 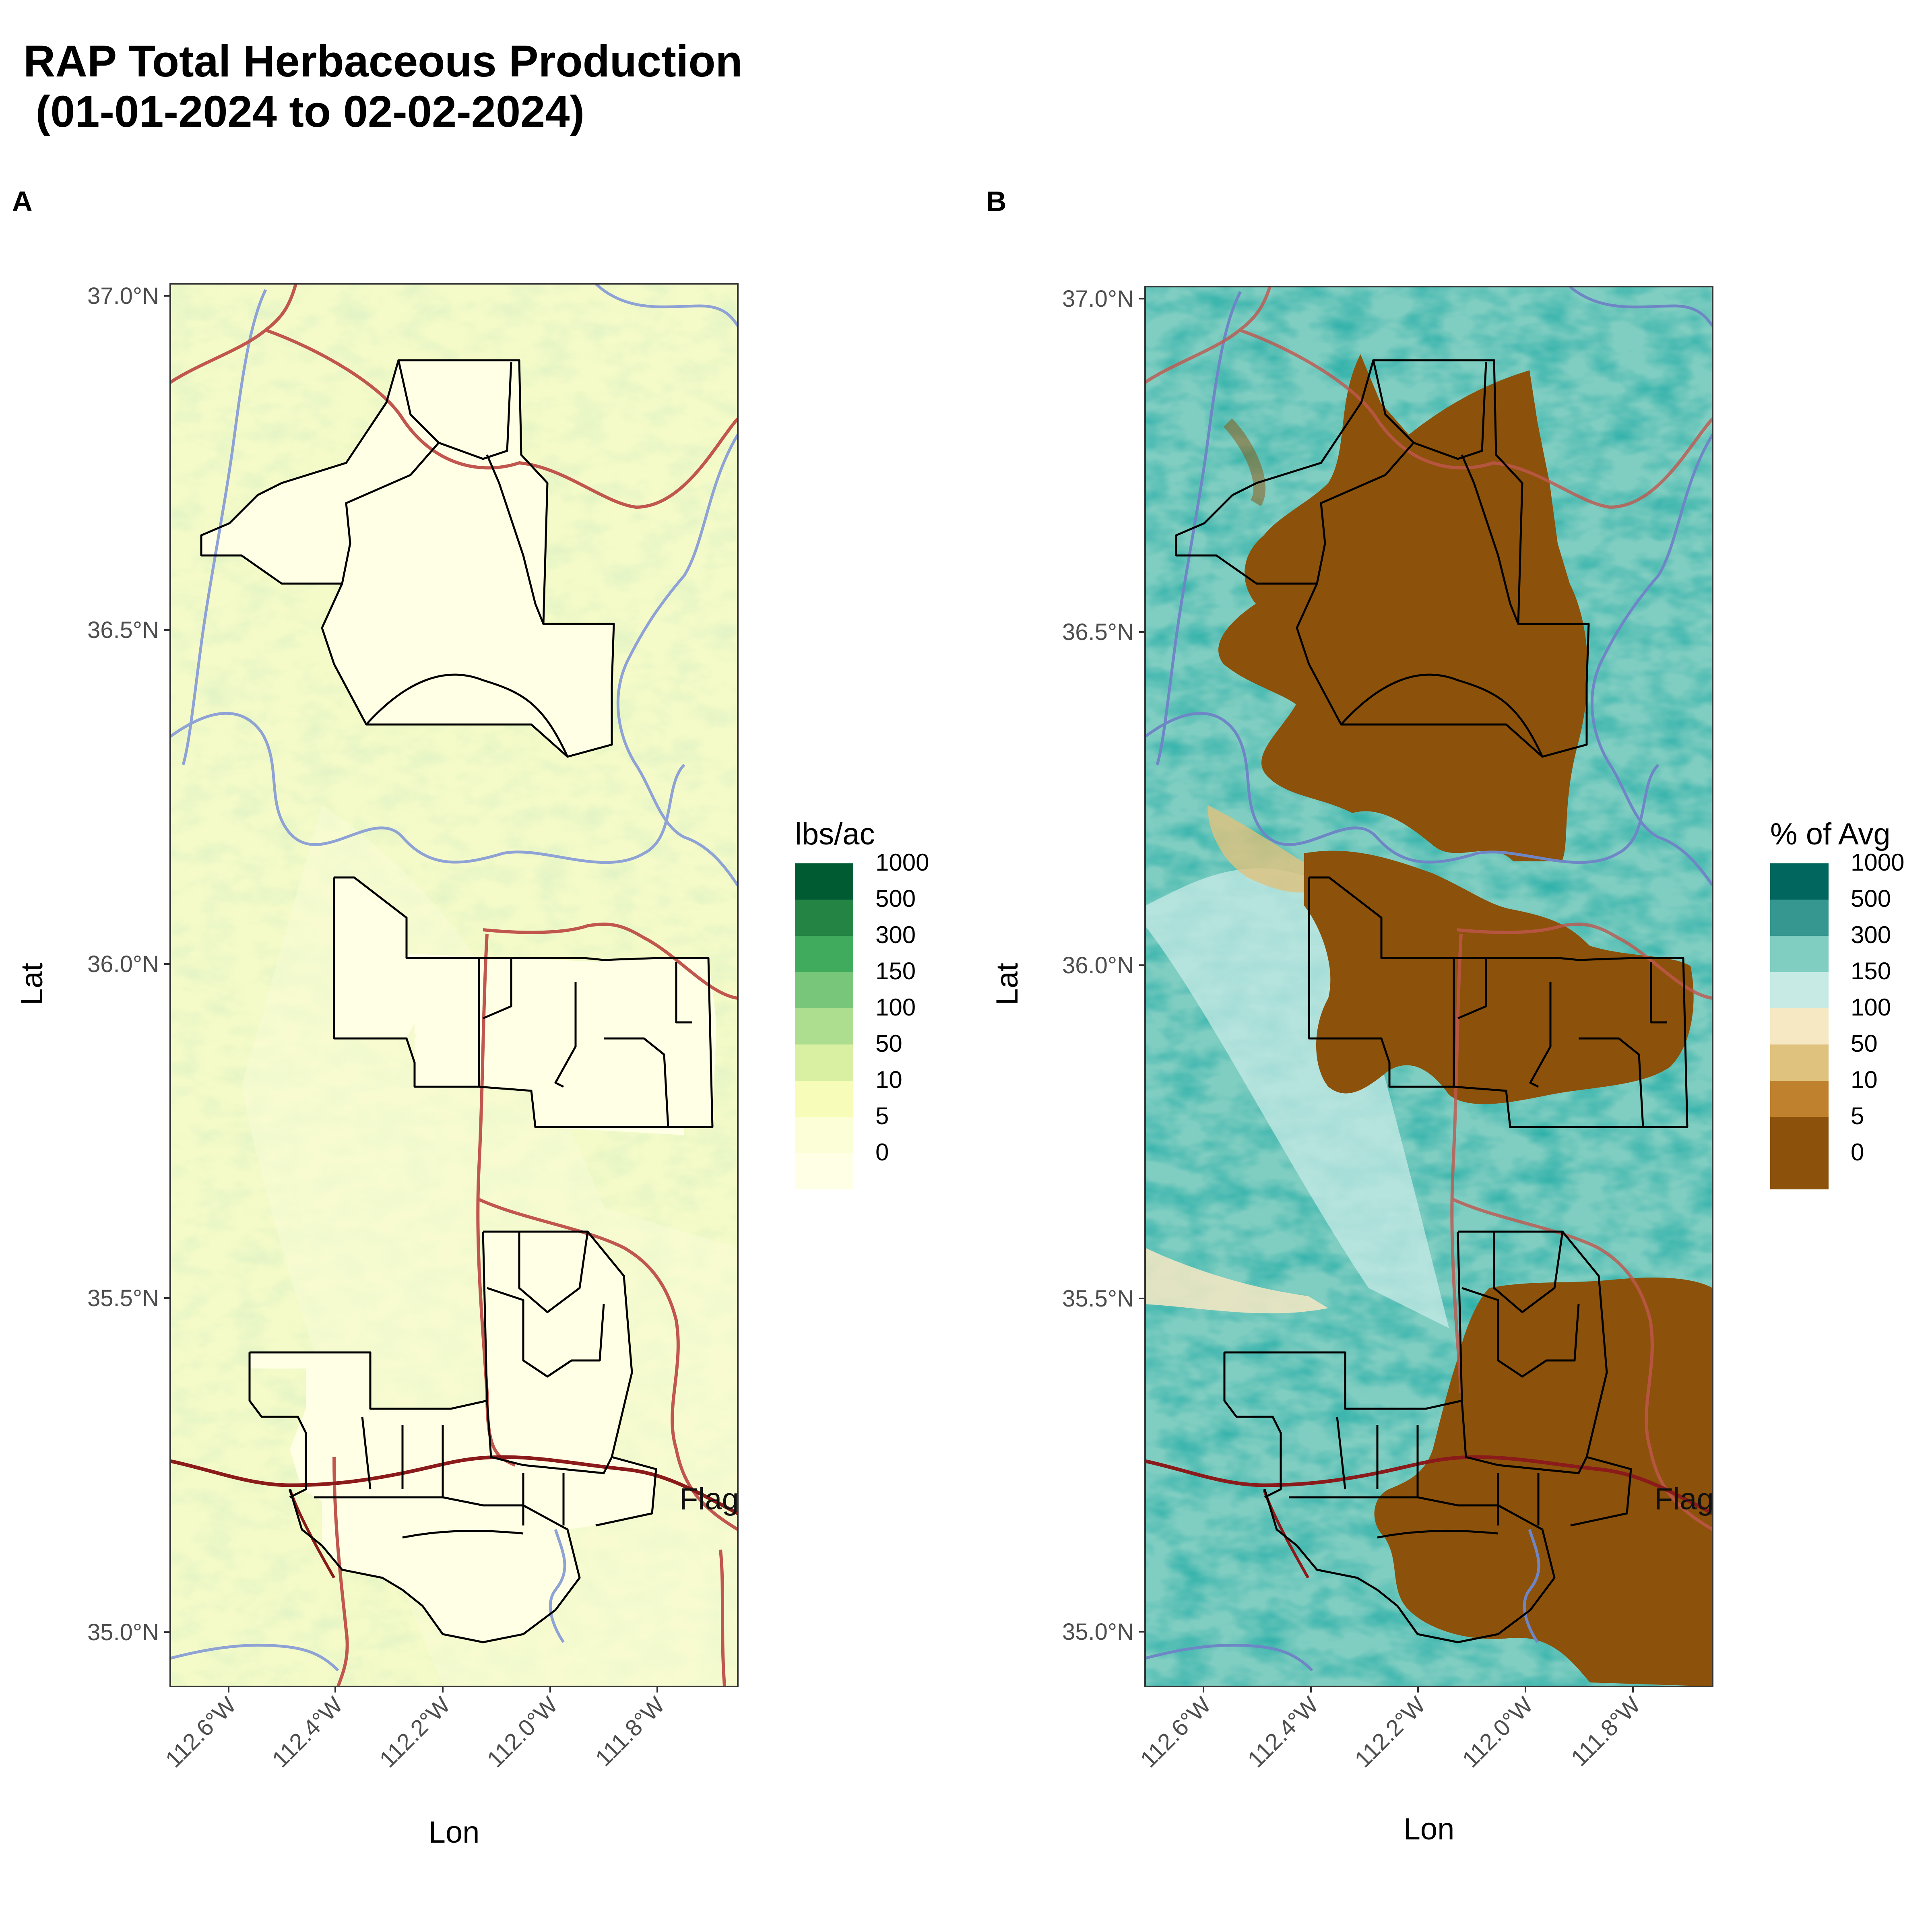 What do you see at coordinates (22, 201) in the screenshot?
I see `panel-a-tag: A` at bounding box center [22, 201].